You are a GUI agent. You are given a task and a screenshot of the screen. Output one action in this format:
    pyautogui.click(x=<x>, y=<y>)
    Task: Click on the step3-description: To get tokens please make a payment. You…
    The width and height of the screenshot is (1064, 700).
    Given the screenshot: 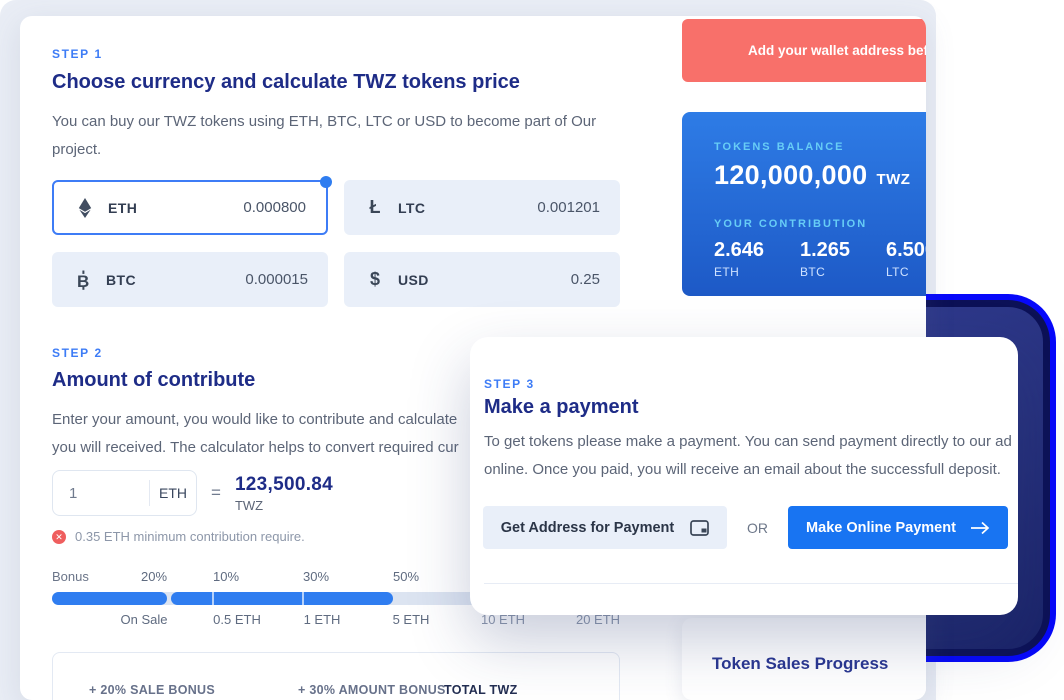 What is the action you would take?
    pyautogui.click(x=751, y=456)
    